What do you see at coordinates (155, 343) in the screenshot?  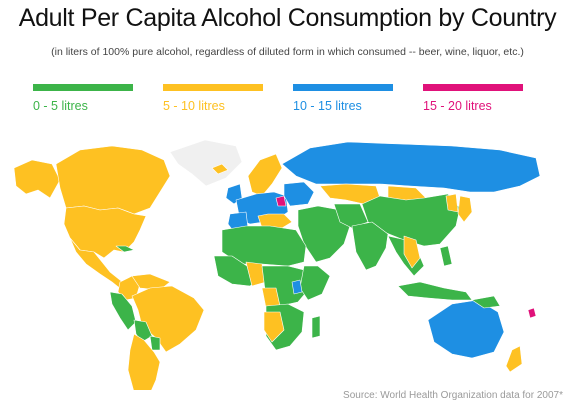 I see `region-paraguay` at bounding box center [155, 343].